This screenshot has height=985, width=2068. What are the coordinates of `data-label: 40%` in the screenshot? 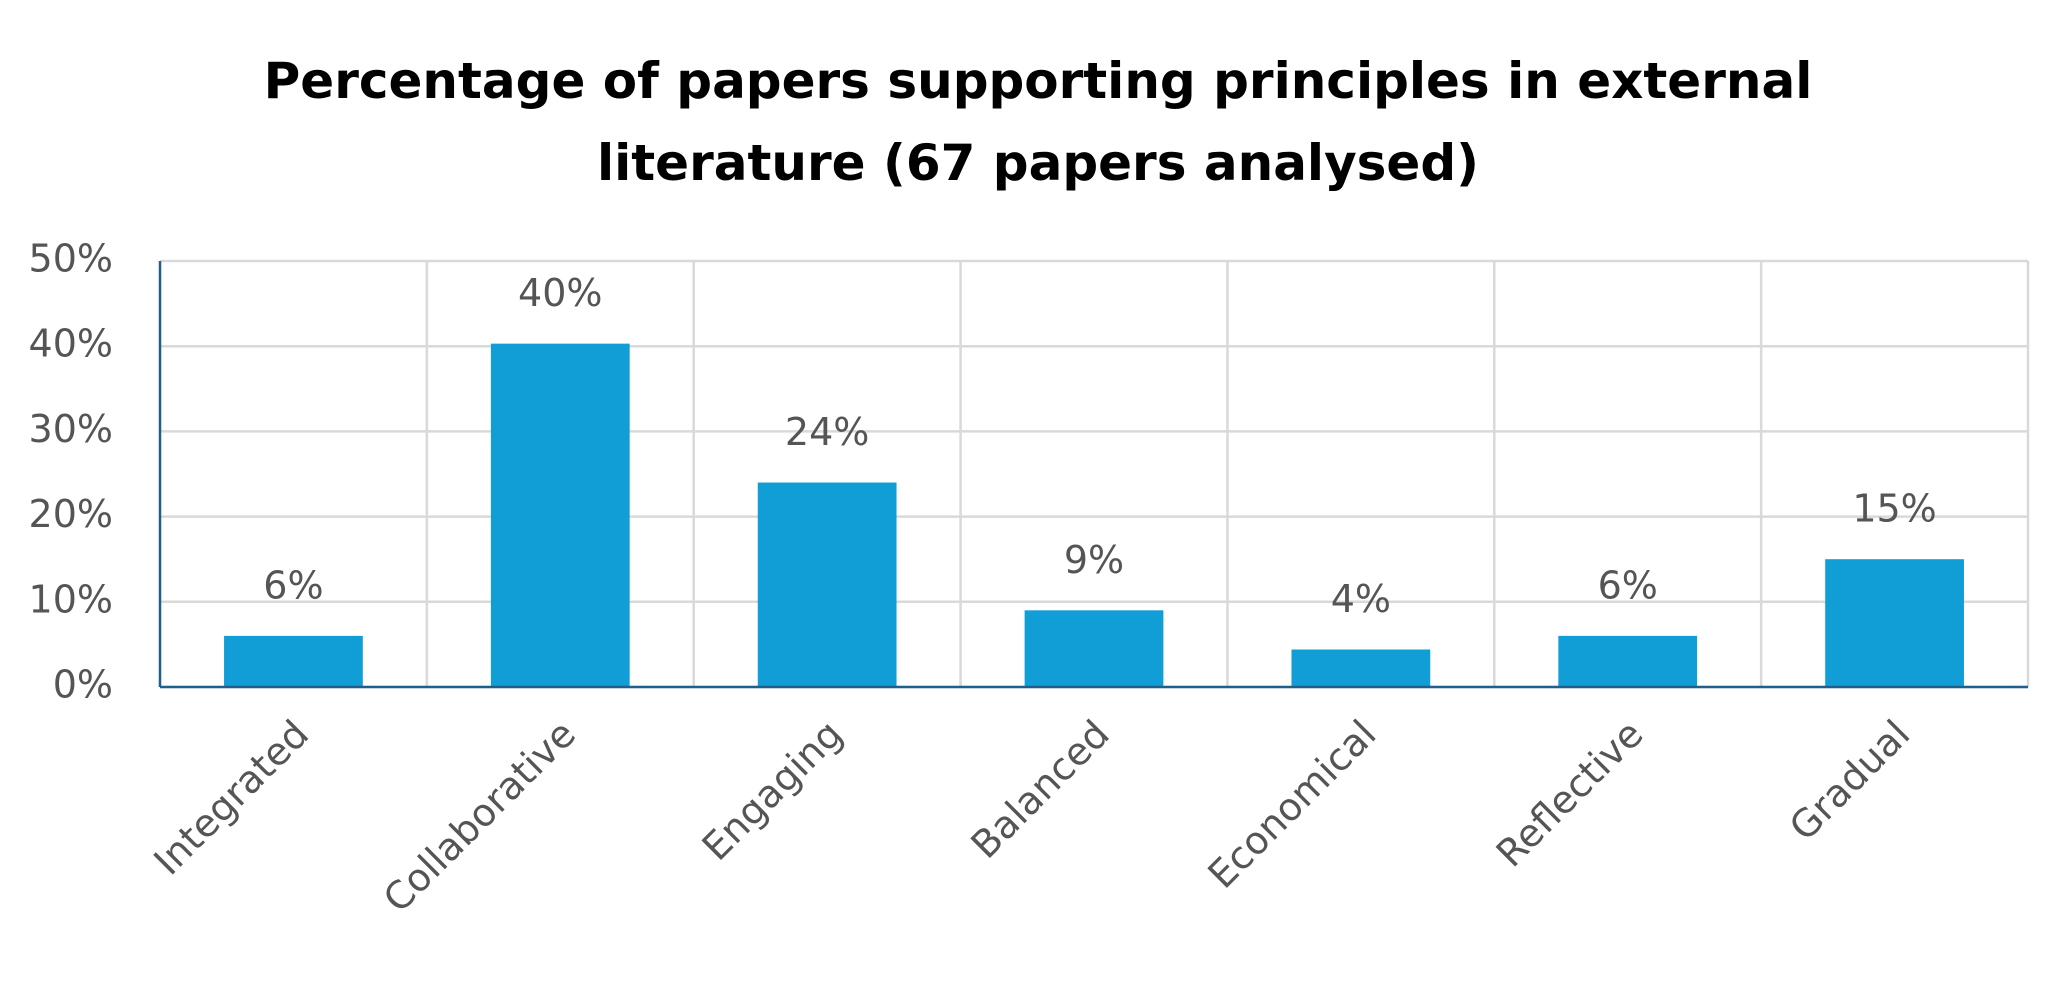 It's located at (560, 293).